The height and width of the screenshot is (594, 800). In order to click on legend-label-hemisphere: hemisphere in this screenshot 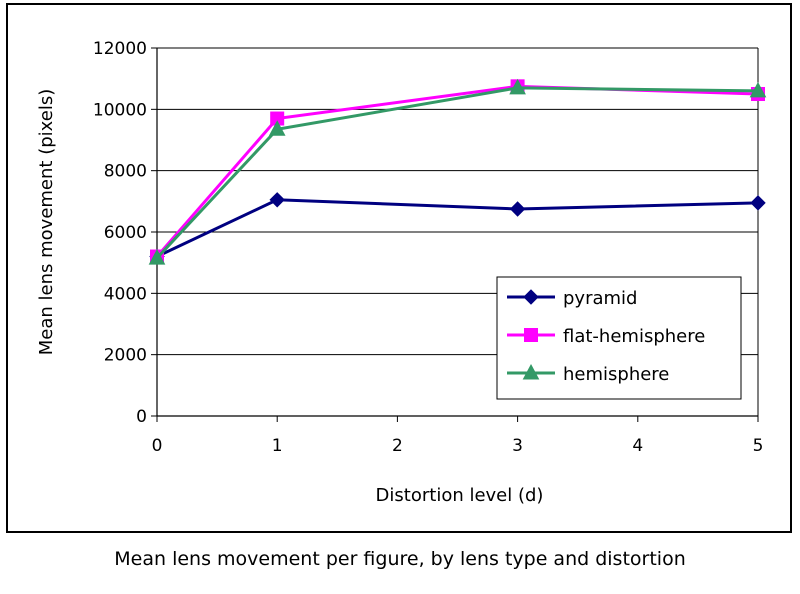, I will do `click(616, 374)`.